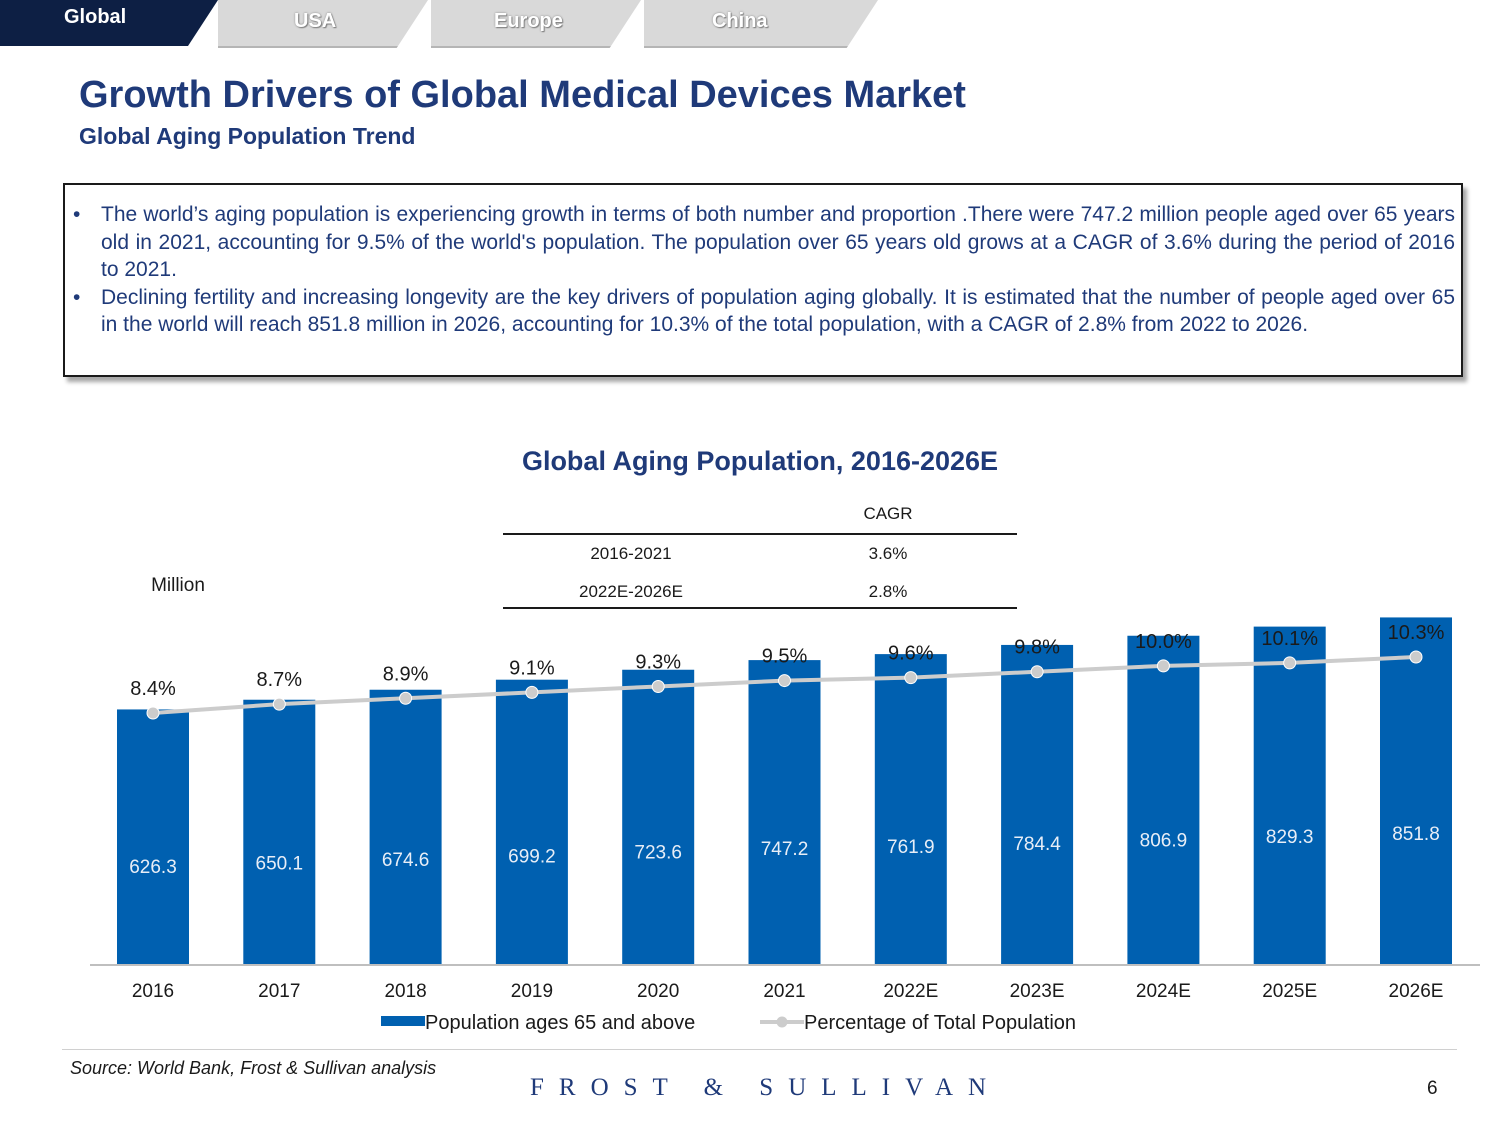 The image size is (1500, 1125). What do you see at coordinates (760, 556) in the screenshot?
I see `cagr-table: CAGR 2016-2021 3.6% 2022E-2026E 2.8%` at bounding box center [760, 556].